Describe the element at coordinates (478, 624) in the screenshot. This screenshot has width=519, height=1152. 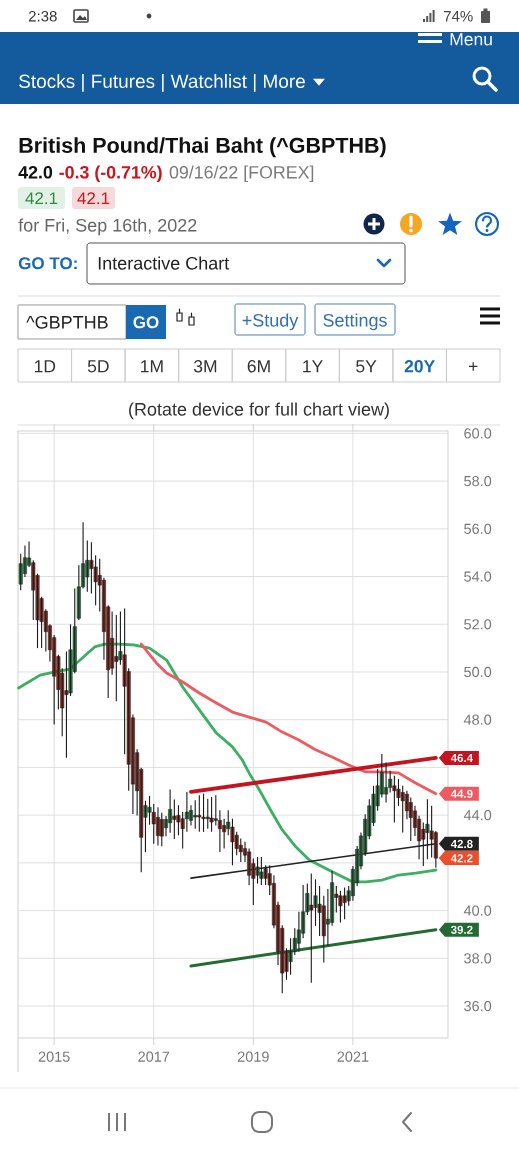
I see `y-tick-label: 52.0` at that location.